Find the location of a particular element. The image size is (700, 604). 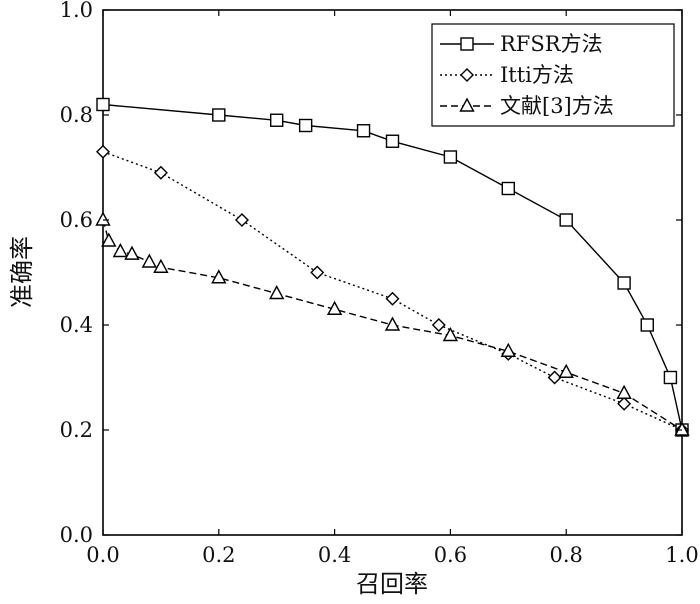

y-tick-label: 0.2 is located at coordinates (76, 430).